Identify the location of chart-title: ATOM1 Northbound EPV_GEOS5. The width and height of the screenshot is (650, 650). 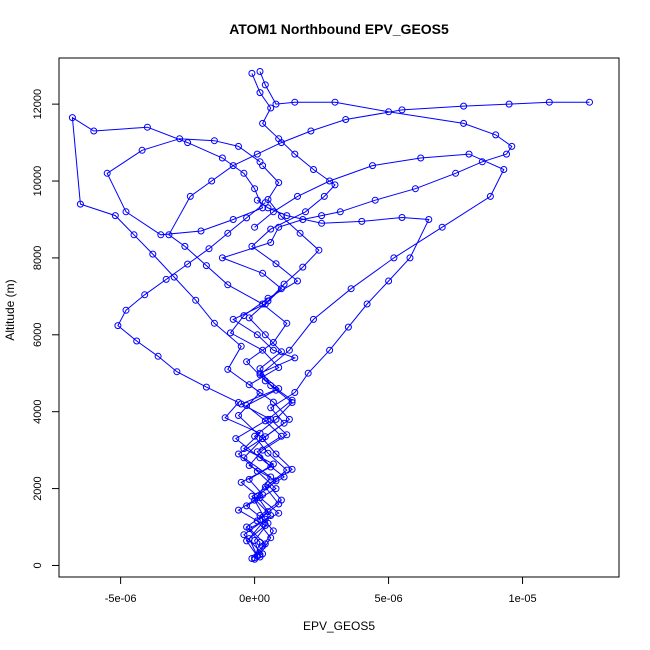
(339, 29).